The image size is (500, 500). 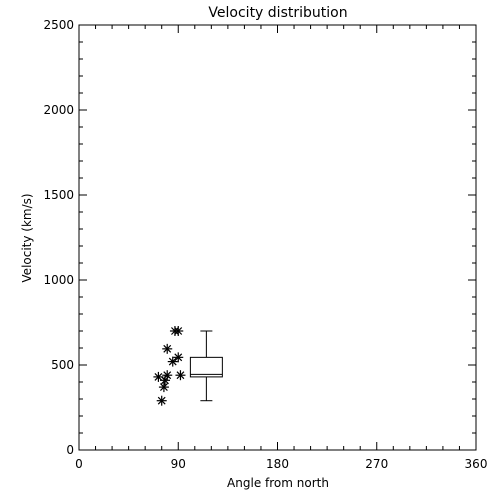 What do you see at coordinates (70, 450) in the screenshot?
I see `y-tick-label: 0` at bounding box center [70, 450].